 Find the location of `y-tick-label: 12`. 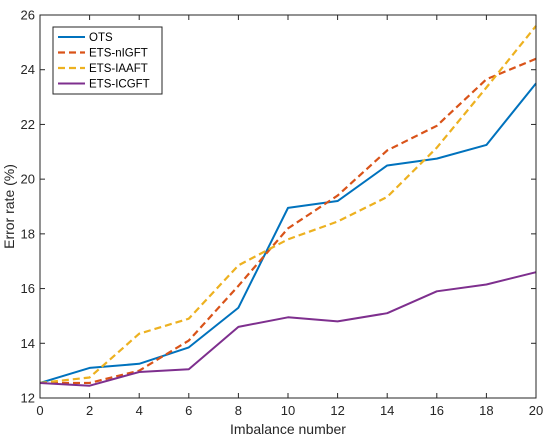

y-tick-label: 12 is located at coordinates (28, 398).